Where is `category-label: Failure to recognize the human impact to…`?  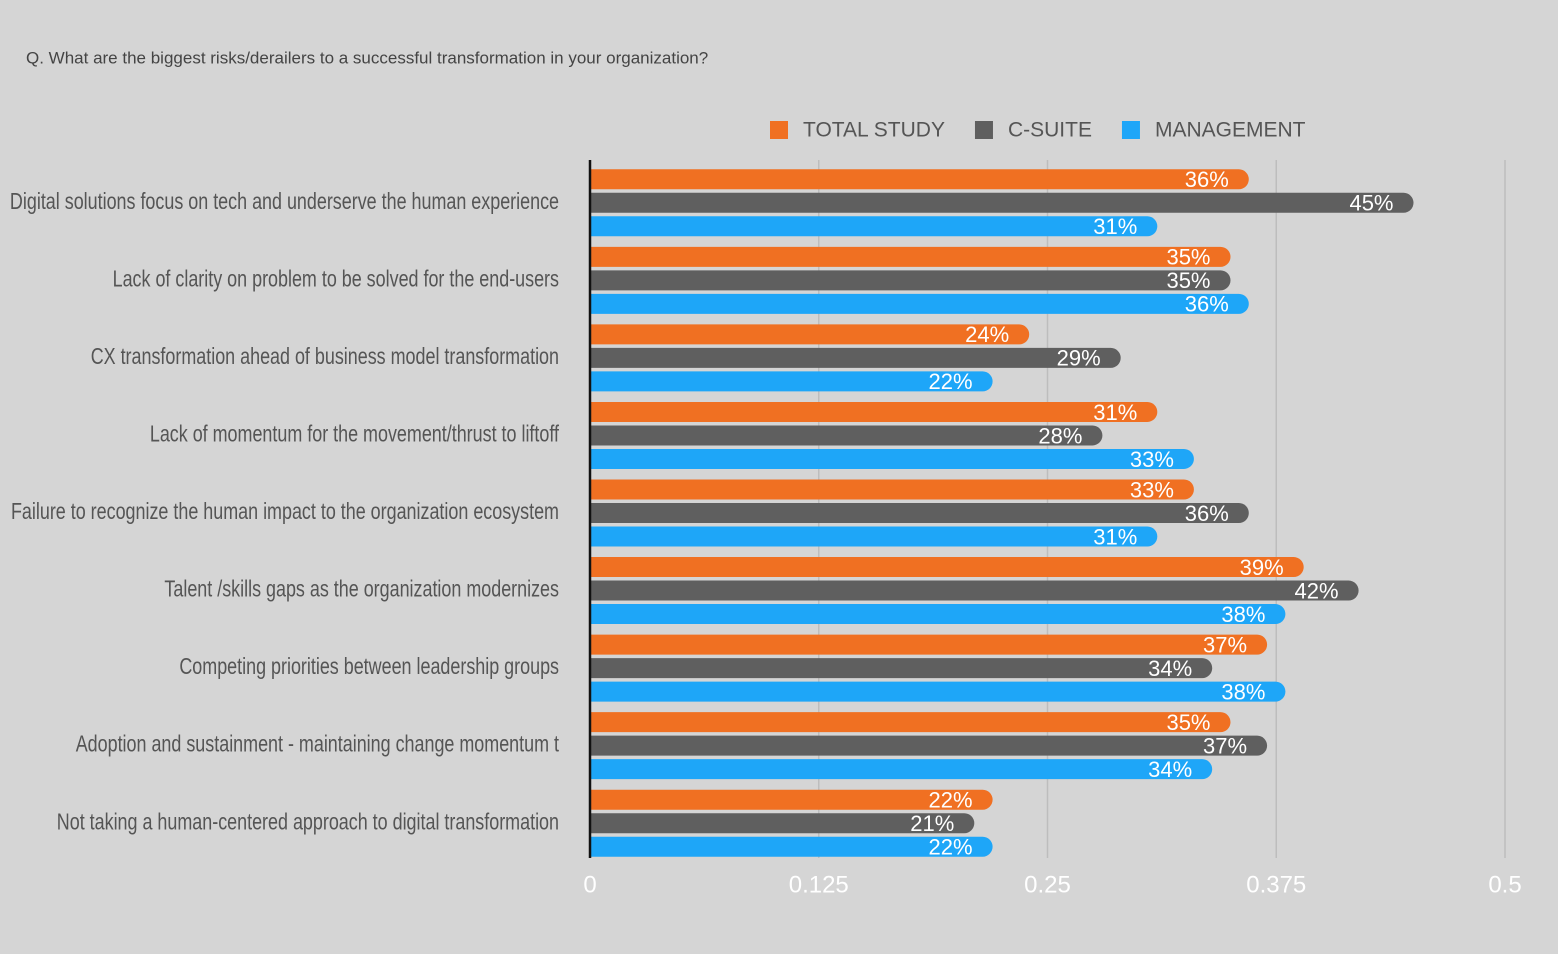
category-label: Failure to recognize the human impact to… is located at coordinates (285, 512).